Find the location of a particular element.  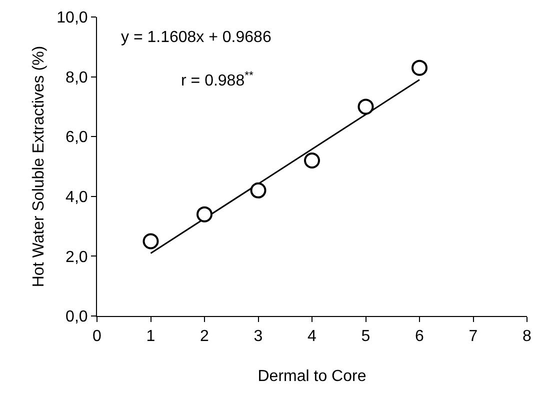

y-tick-label: 0,0 is located at coordinates (77, 317).